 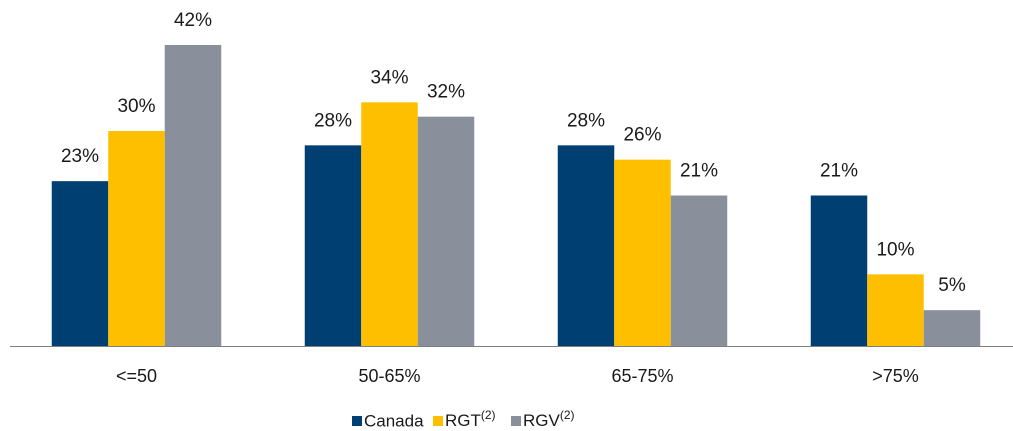 I want to click on x-tick-label: 50-65%, so click(x=389, y=376).